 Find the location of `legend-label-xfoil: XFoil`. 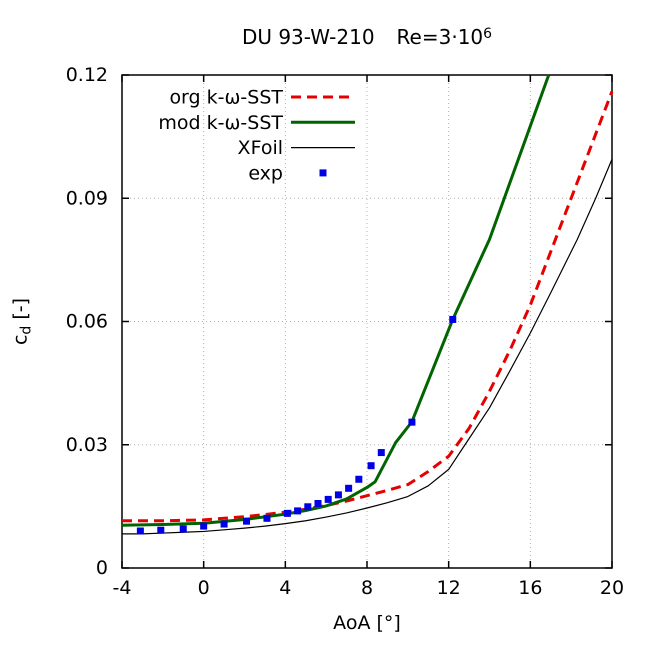

legend-label-xfoil: XFoil is located at coordinates (260, 148).